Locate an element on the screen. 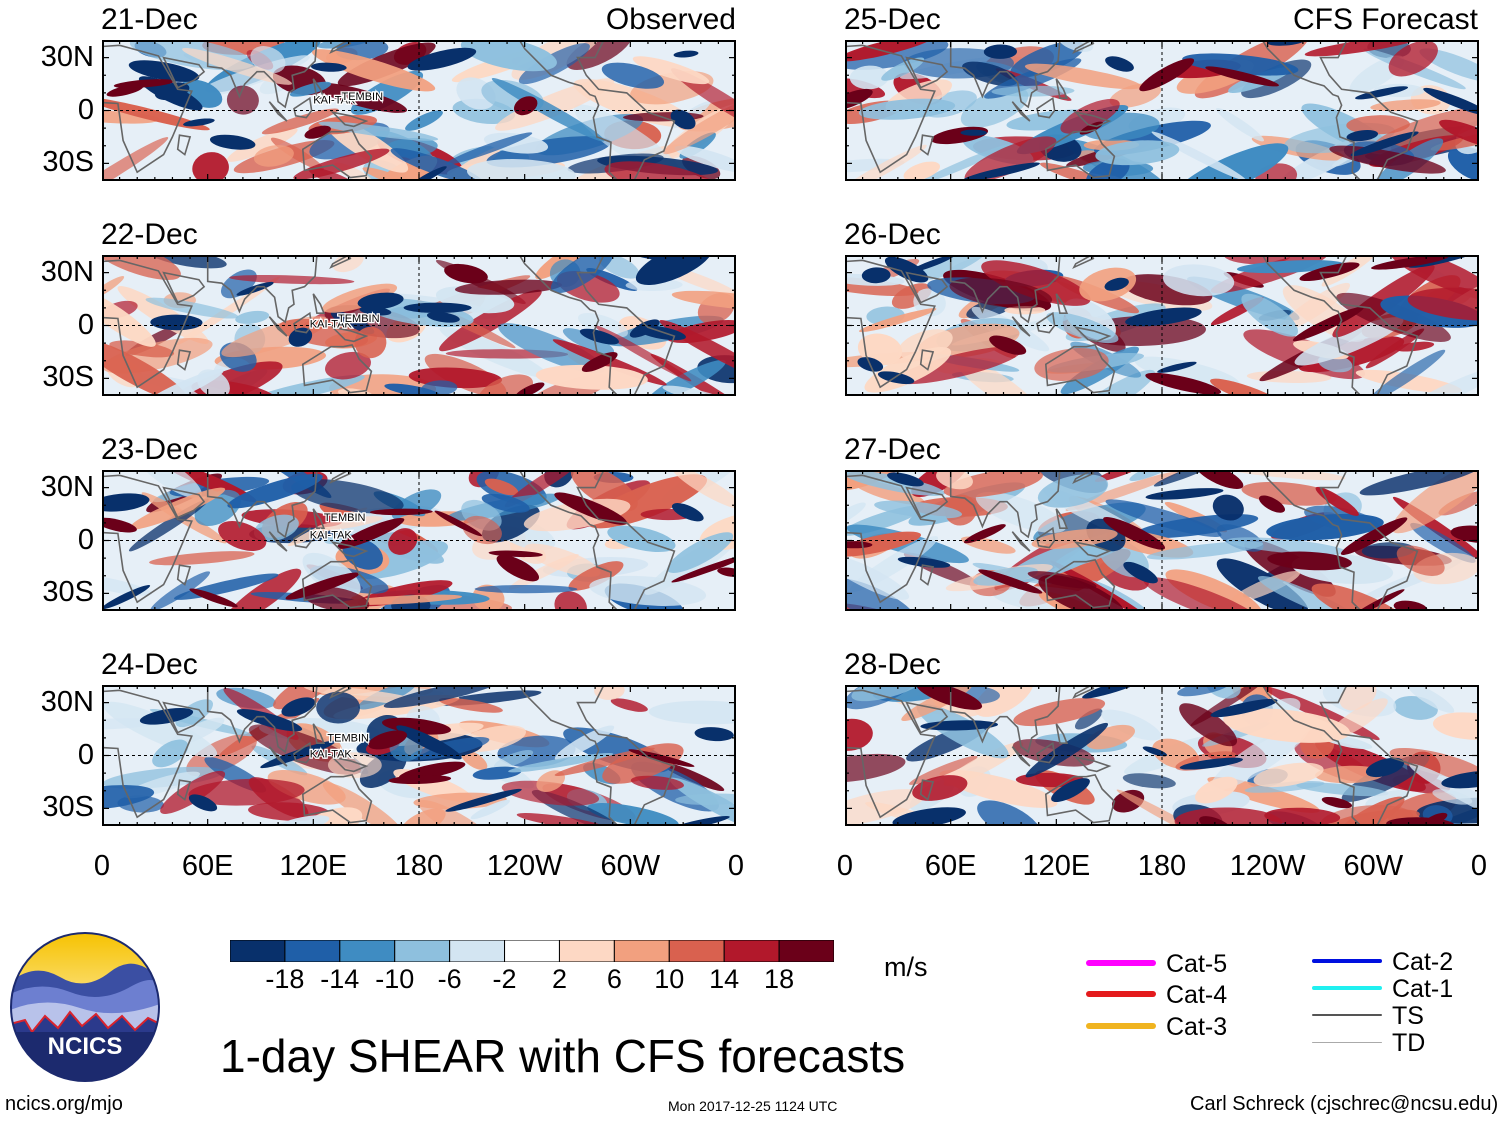 The width and height of the screenshot is (1510, 1121). lon-tick-label: 120E is located at coordinates (313, 866).